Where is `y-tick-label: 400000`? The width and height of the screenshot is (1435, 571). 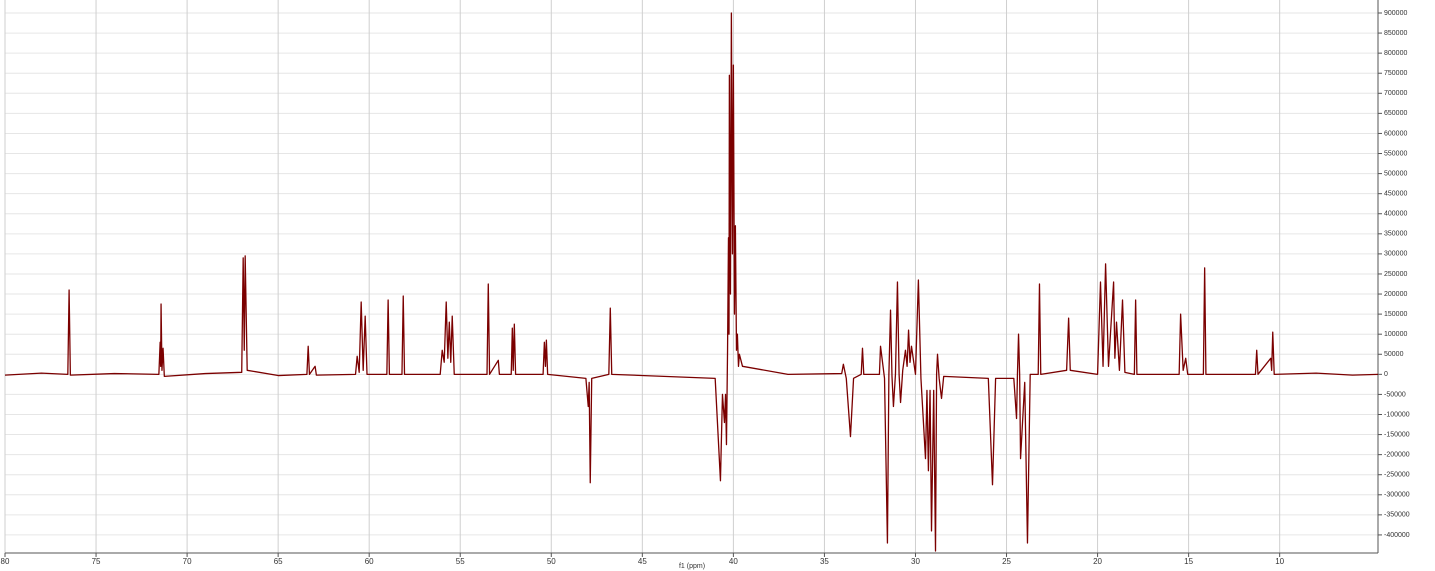 y-tick-label: 400000 is located at coordinates (1395, 214).